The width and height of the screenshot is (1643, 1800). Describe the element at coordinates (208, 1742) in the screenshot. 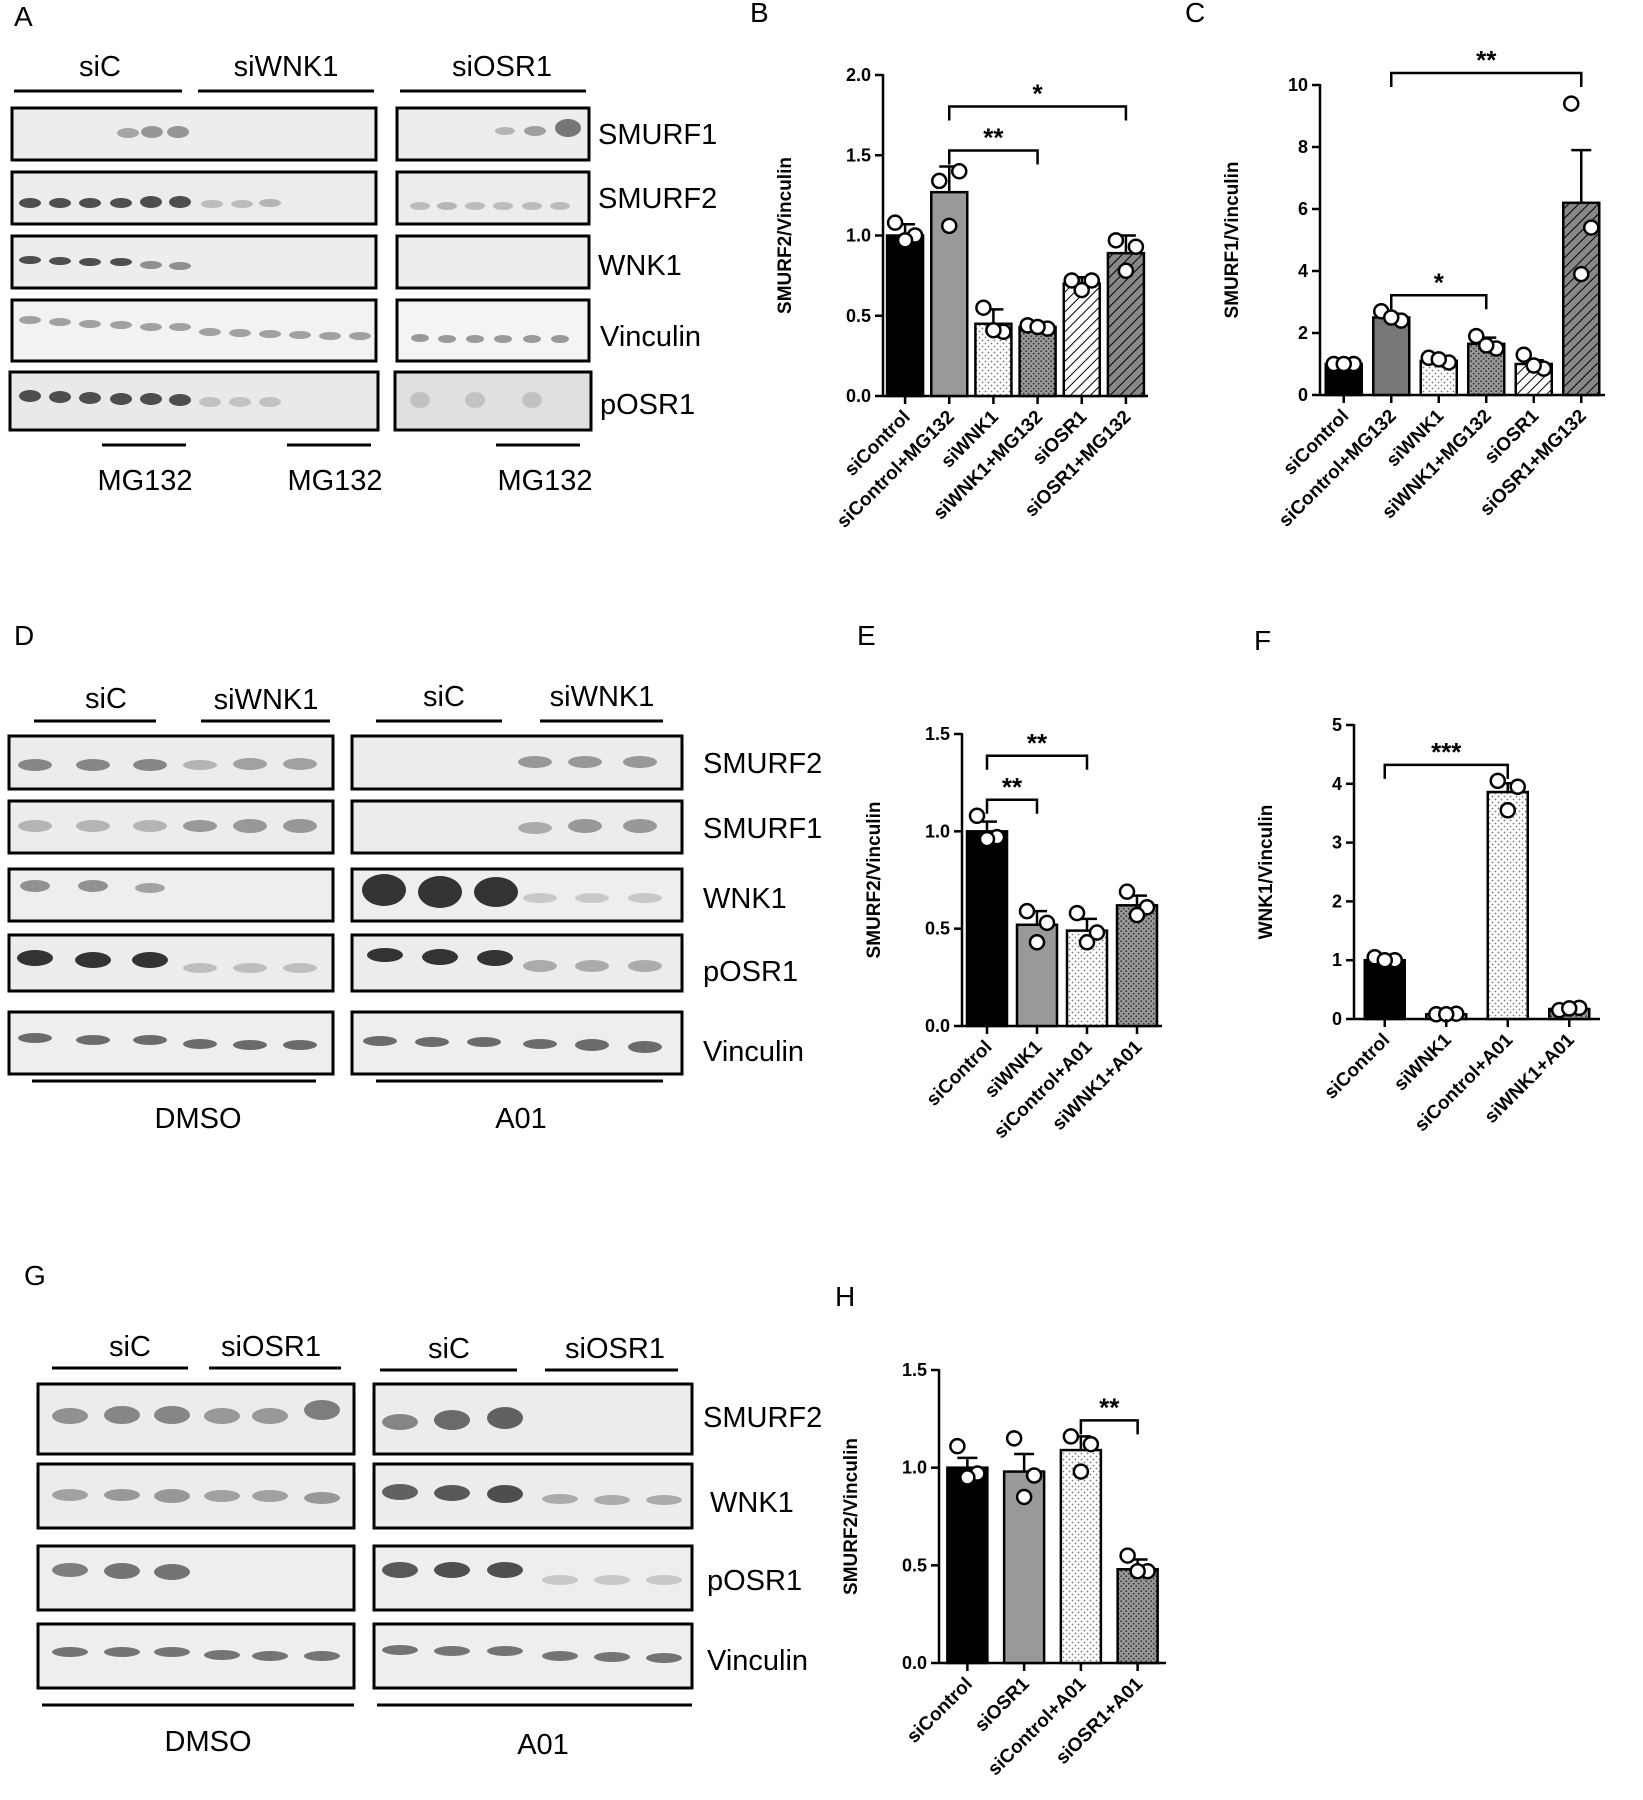

I see `blot-g-treatment-label: DMSO` at that location.